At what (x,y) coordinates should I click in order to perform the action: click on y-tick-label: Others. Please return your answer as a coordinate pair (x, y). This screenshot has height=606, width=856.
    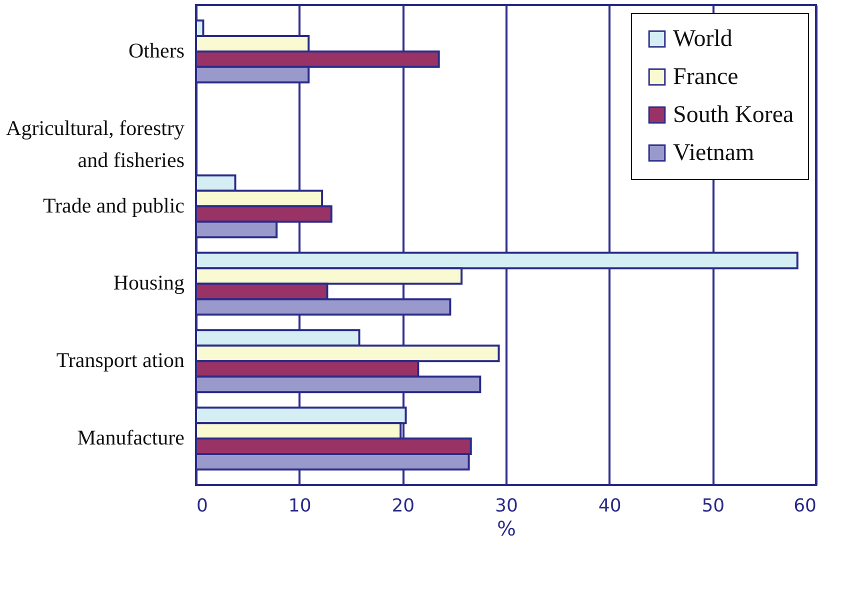
    Looking at the image, I should click on (156, 50).